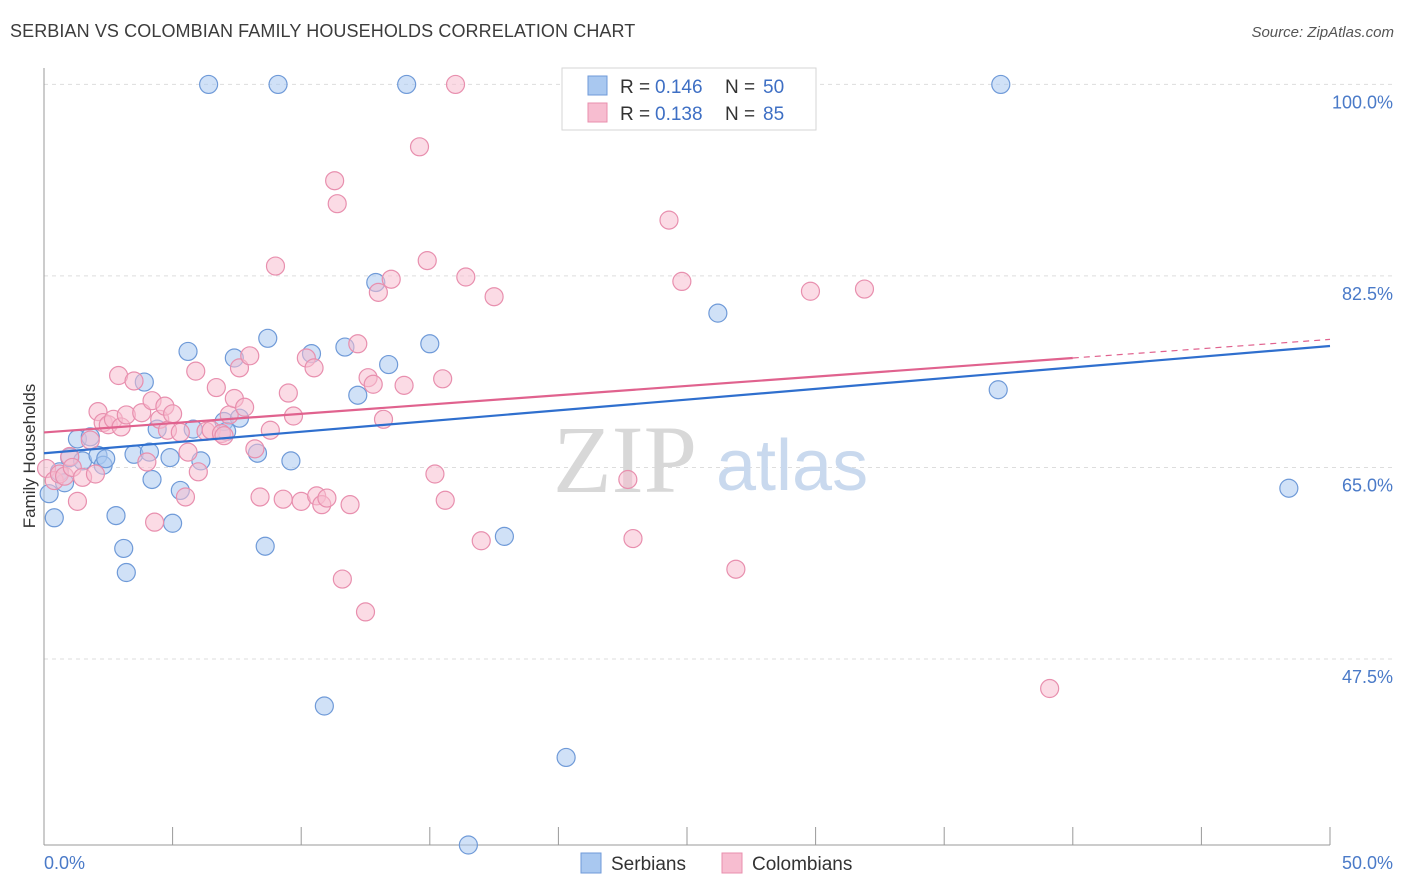 This screenshot has width=1406, height=892. I want to click on watermark: ZIP atlas, so click(710, 459).